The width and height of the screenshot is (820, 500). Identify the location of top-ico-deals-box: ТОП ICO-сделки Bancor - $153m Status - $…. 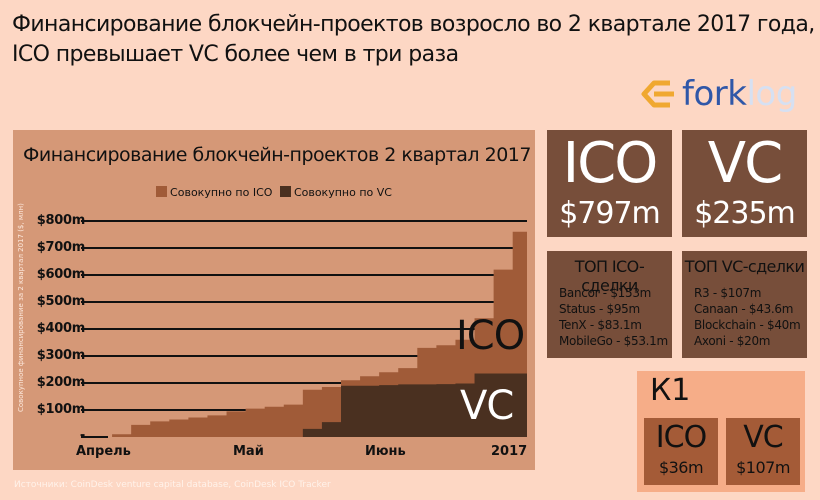
(609, 304).